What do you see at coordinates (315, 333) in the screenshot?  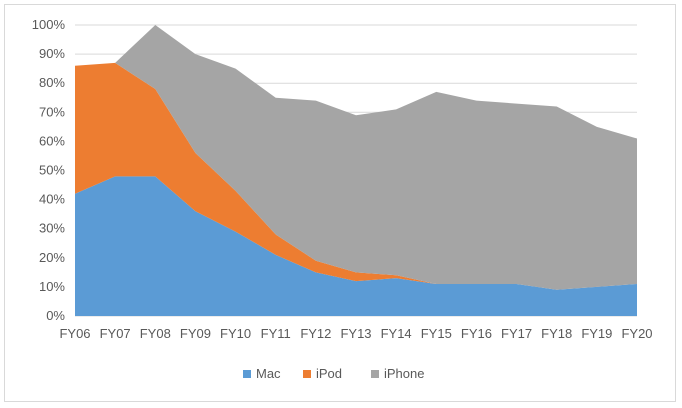 I see `x-tick-label: FY12` at bounding box center [315, 333].